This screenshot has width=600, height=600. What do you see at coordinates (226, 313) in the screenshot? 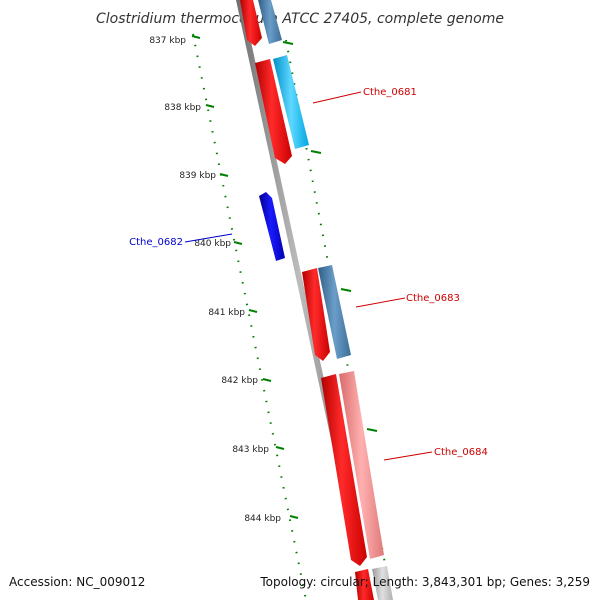
I see `tick-label-841: 841 kbp` at bounding box center [226, 313].